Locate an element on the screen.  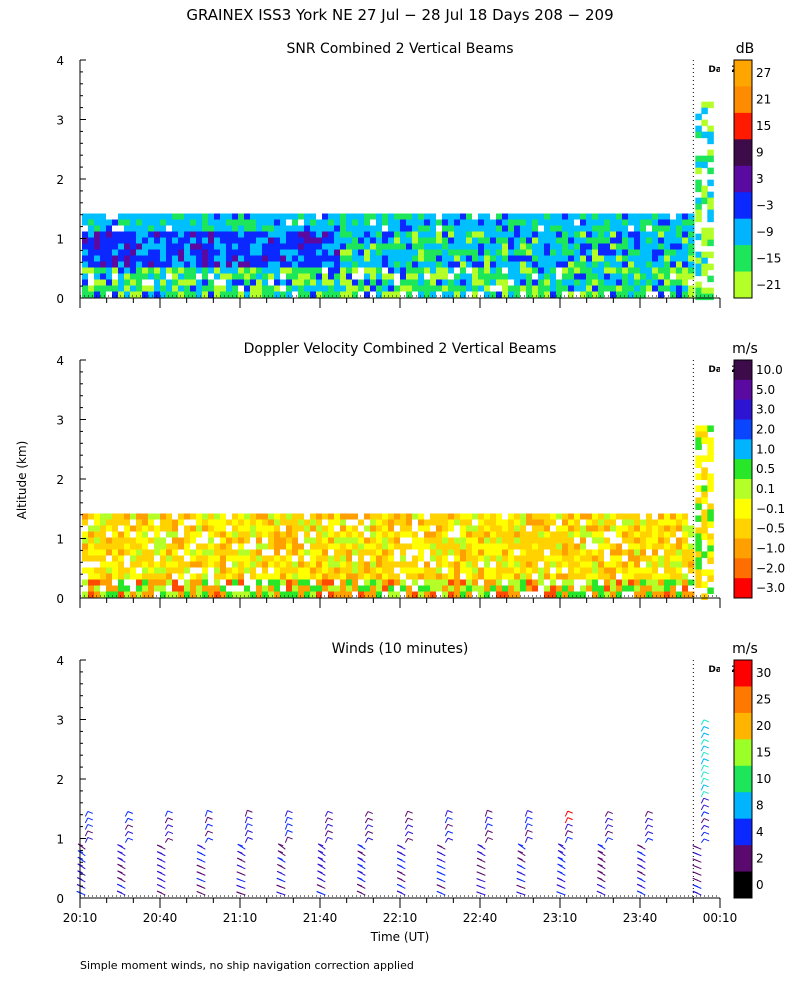
x-tick-label: 21:40 is located at coordinates (320, 918).